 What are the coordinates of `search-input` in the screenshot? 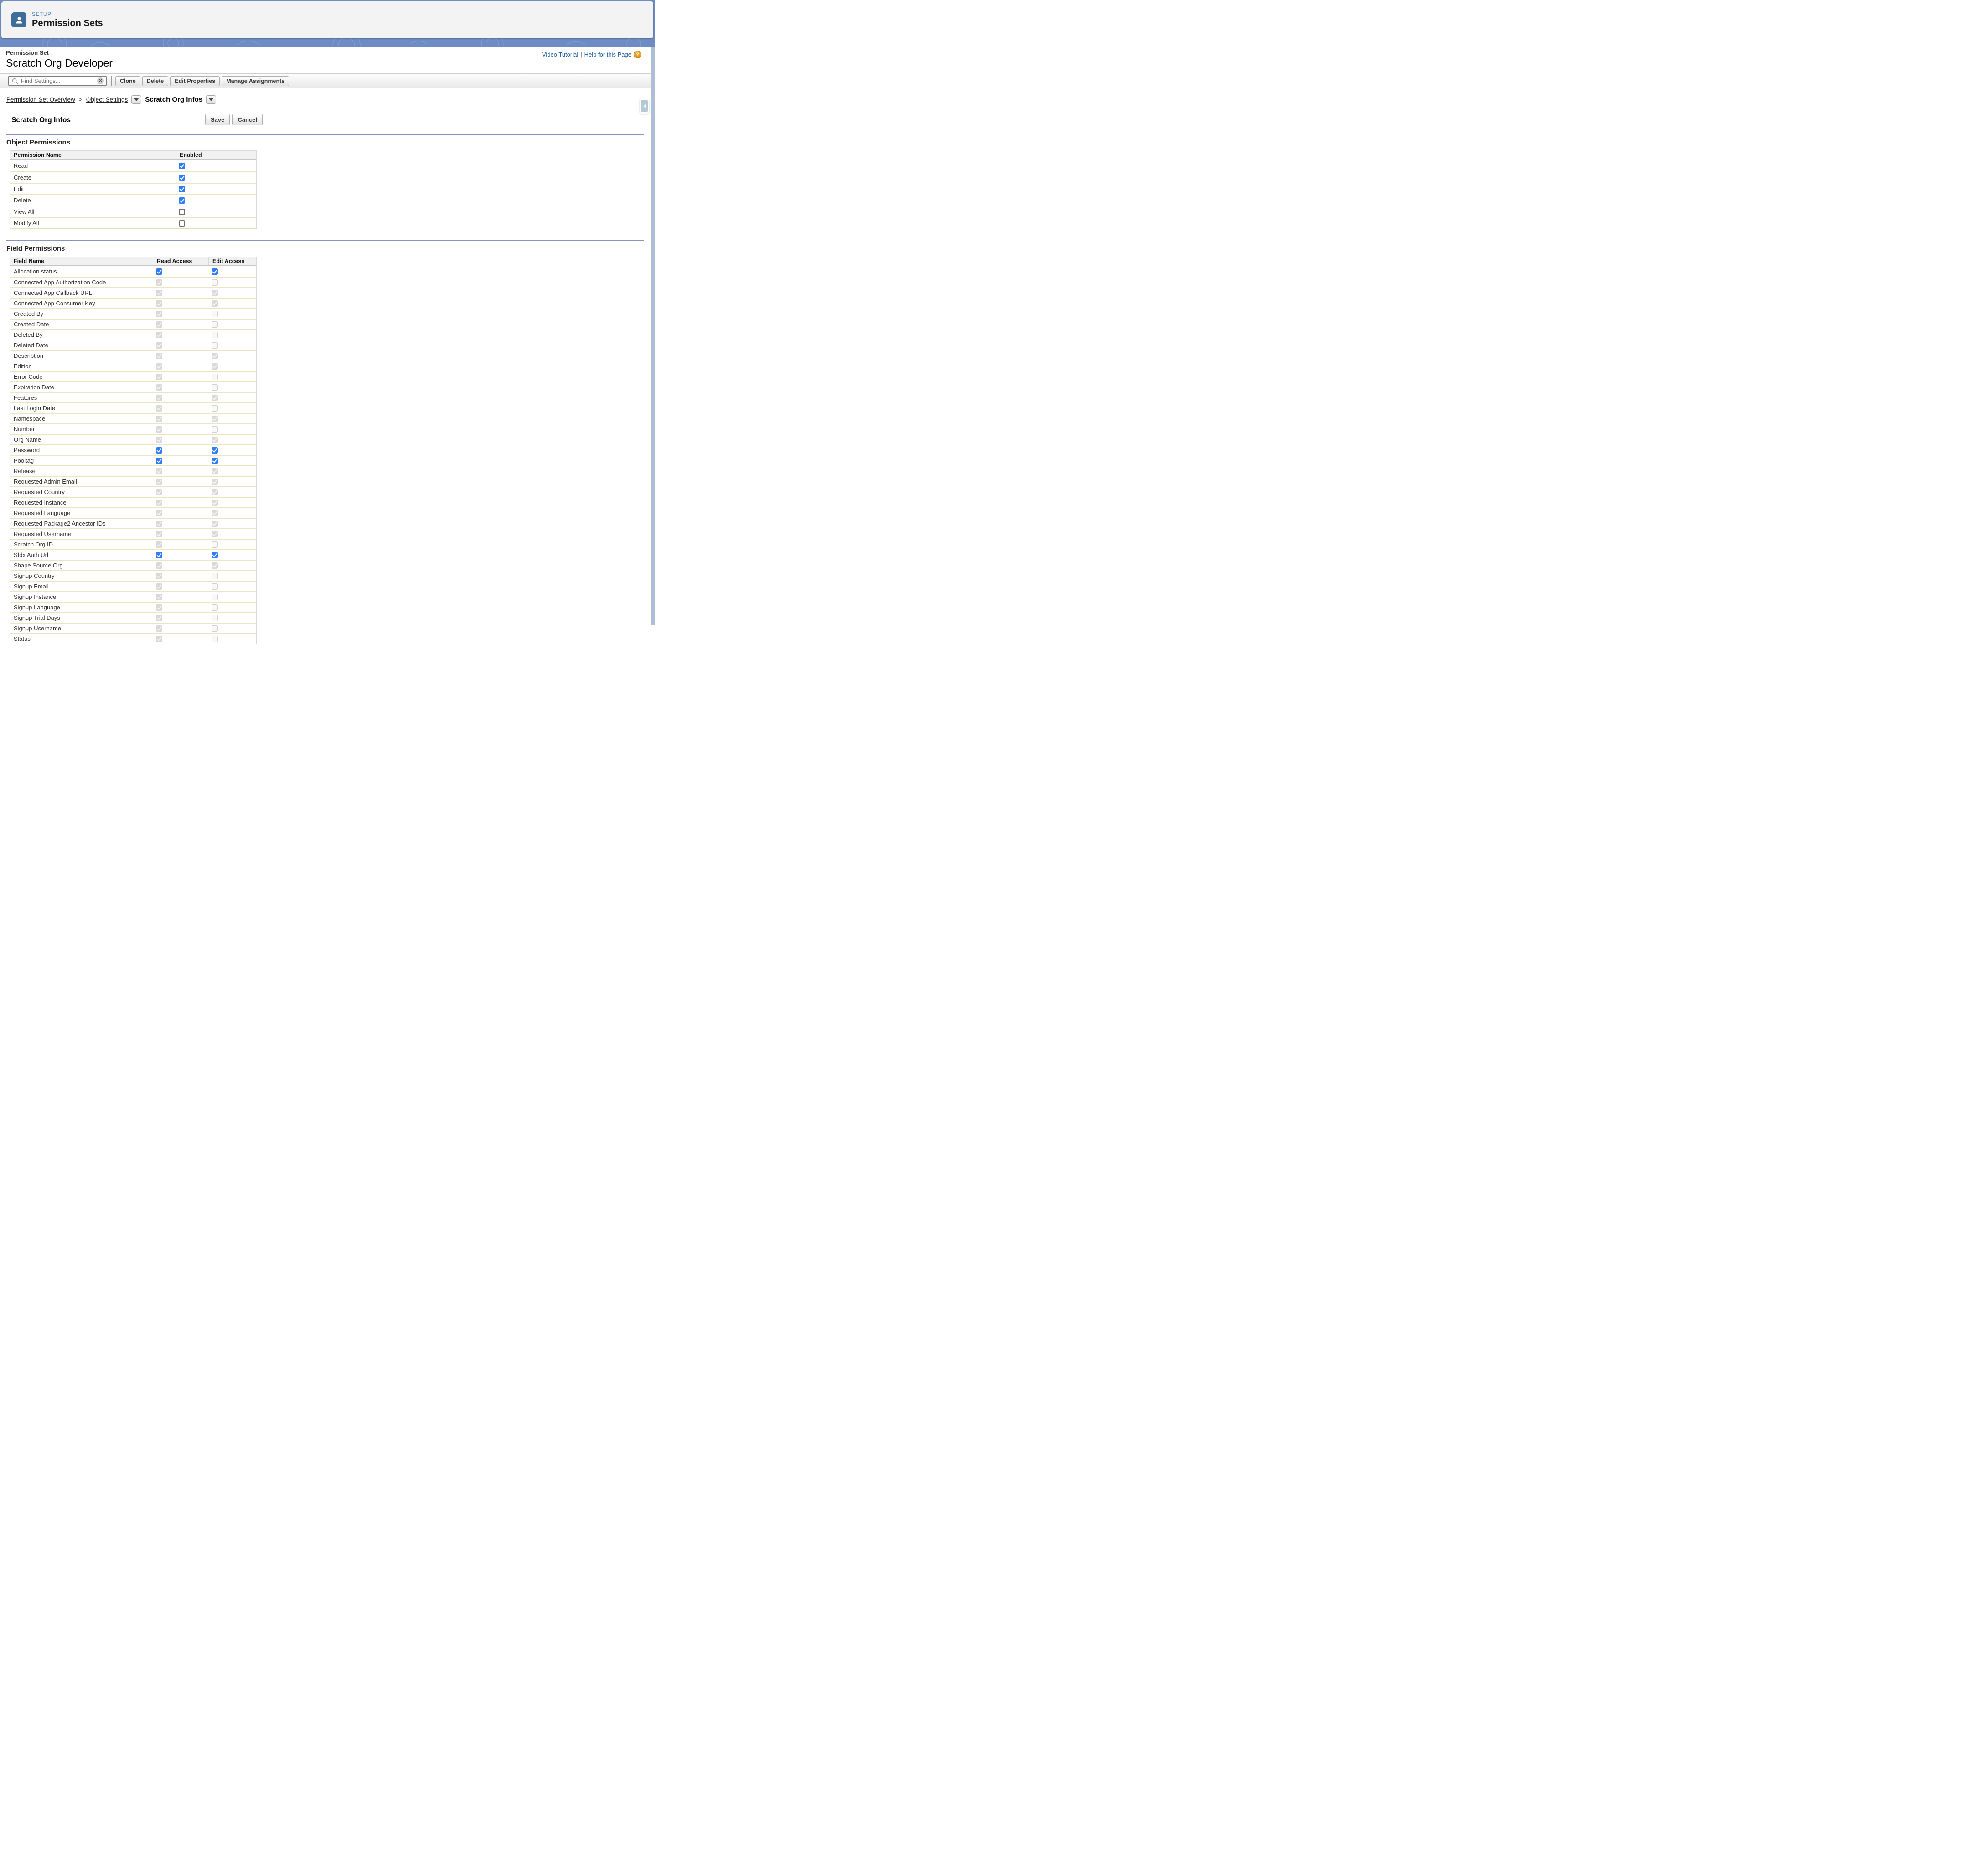 It's located at (59, 80).